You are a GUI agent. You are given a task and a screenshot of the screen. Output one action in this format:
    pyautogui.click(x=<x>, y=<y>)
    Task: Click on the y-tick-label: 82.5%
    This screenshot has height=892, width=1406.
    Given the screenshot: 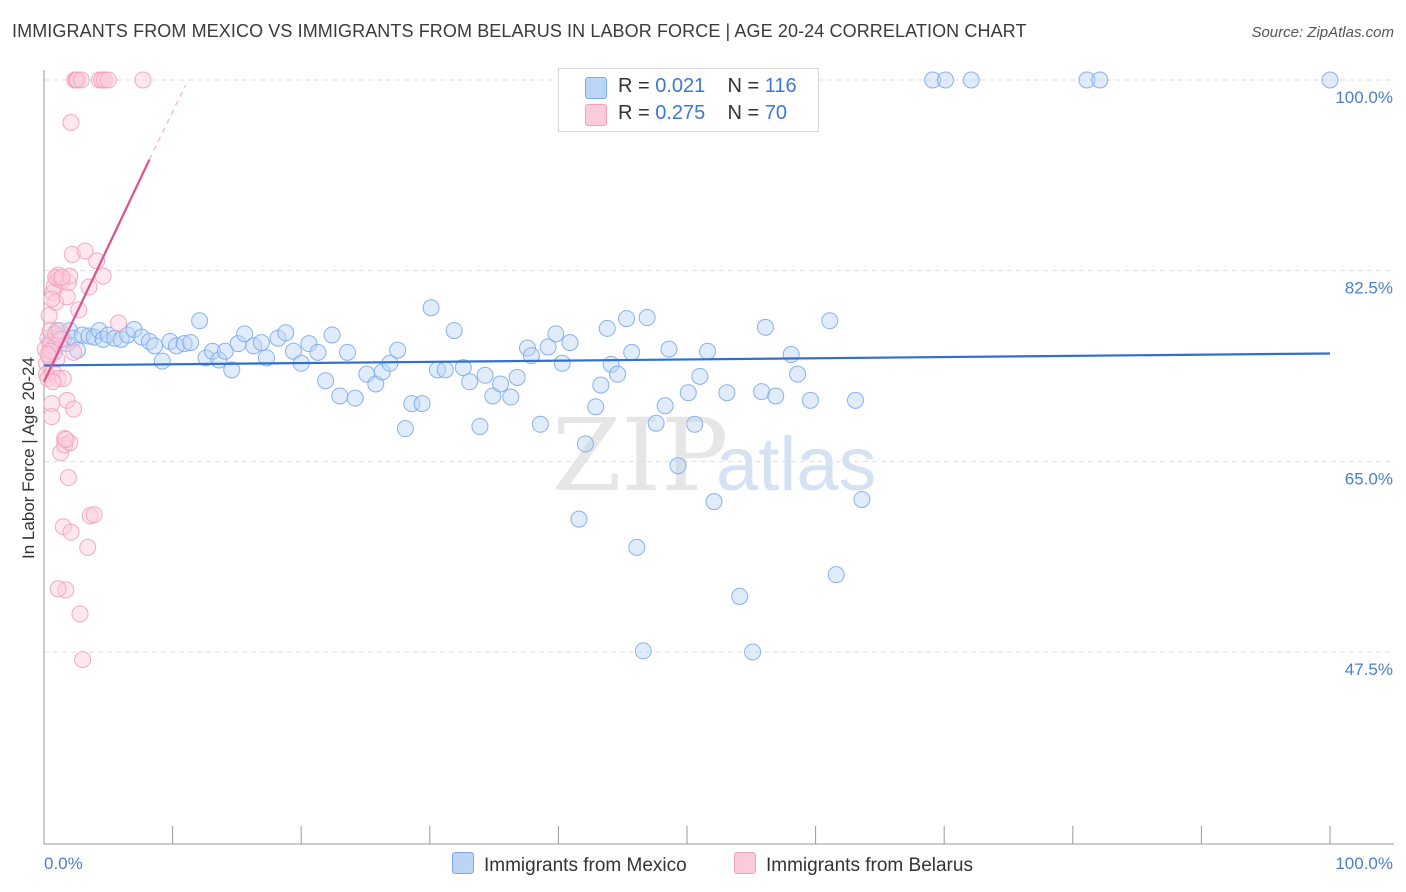 What is the action you would take?
    pyautogui.click(x=1369, y=288)
    